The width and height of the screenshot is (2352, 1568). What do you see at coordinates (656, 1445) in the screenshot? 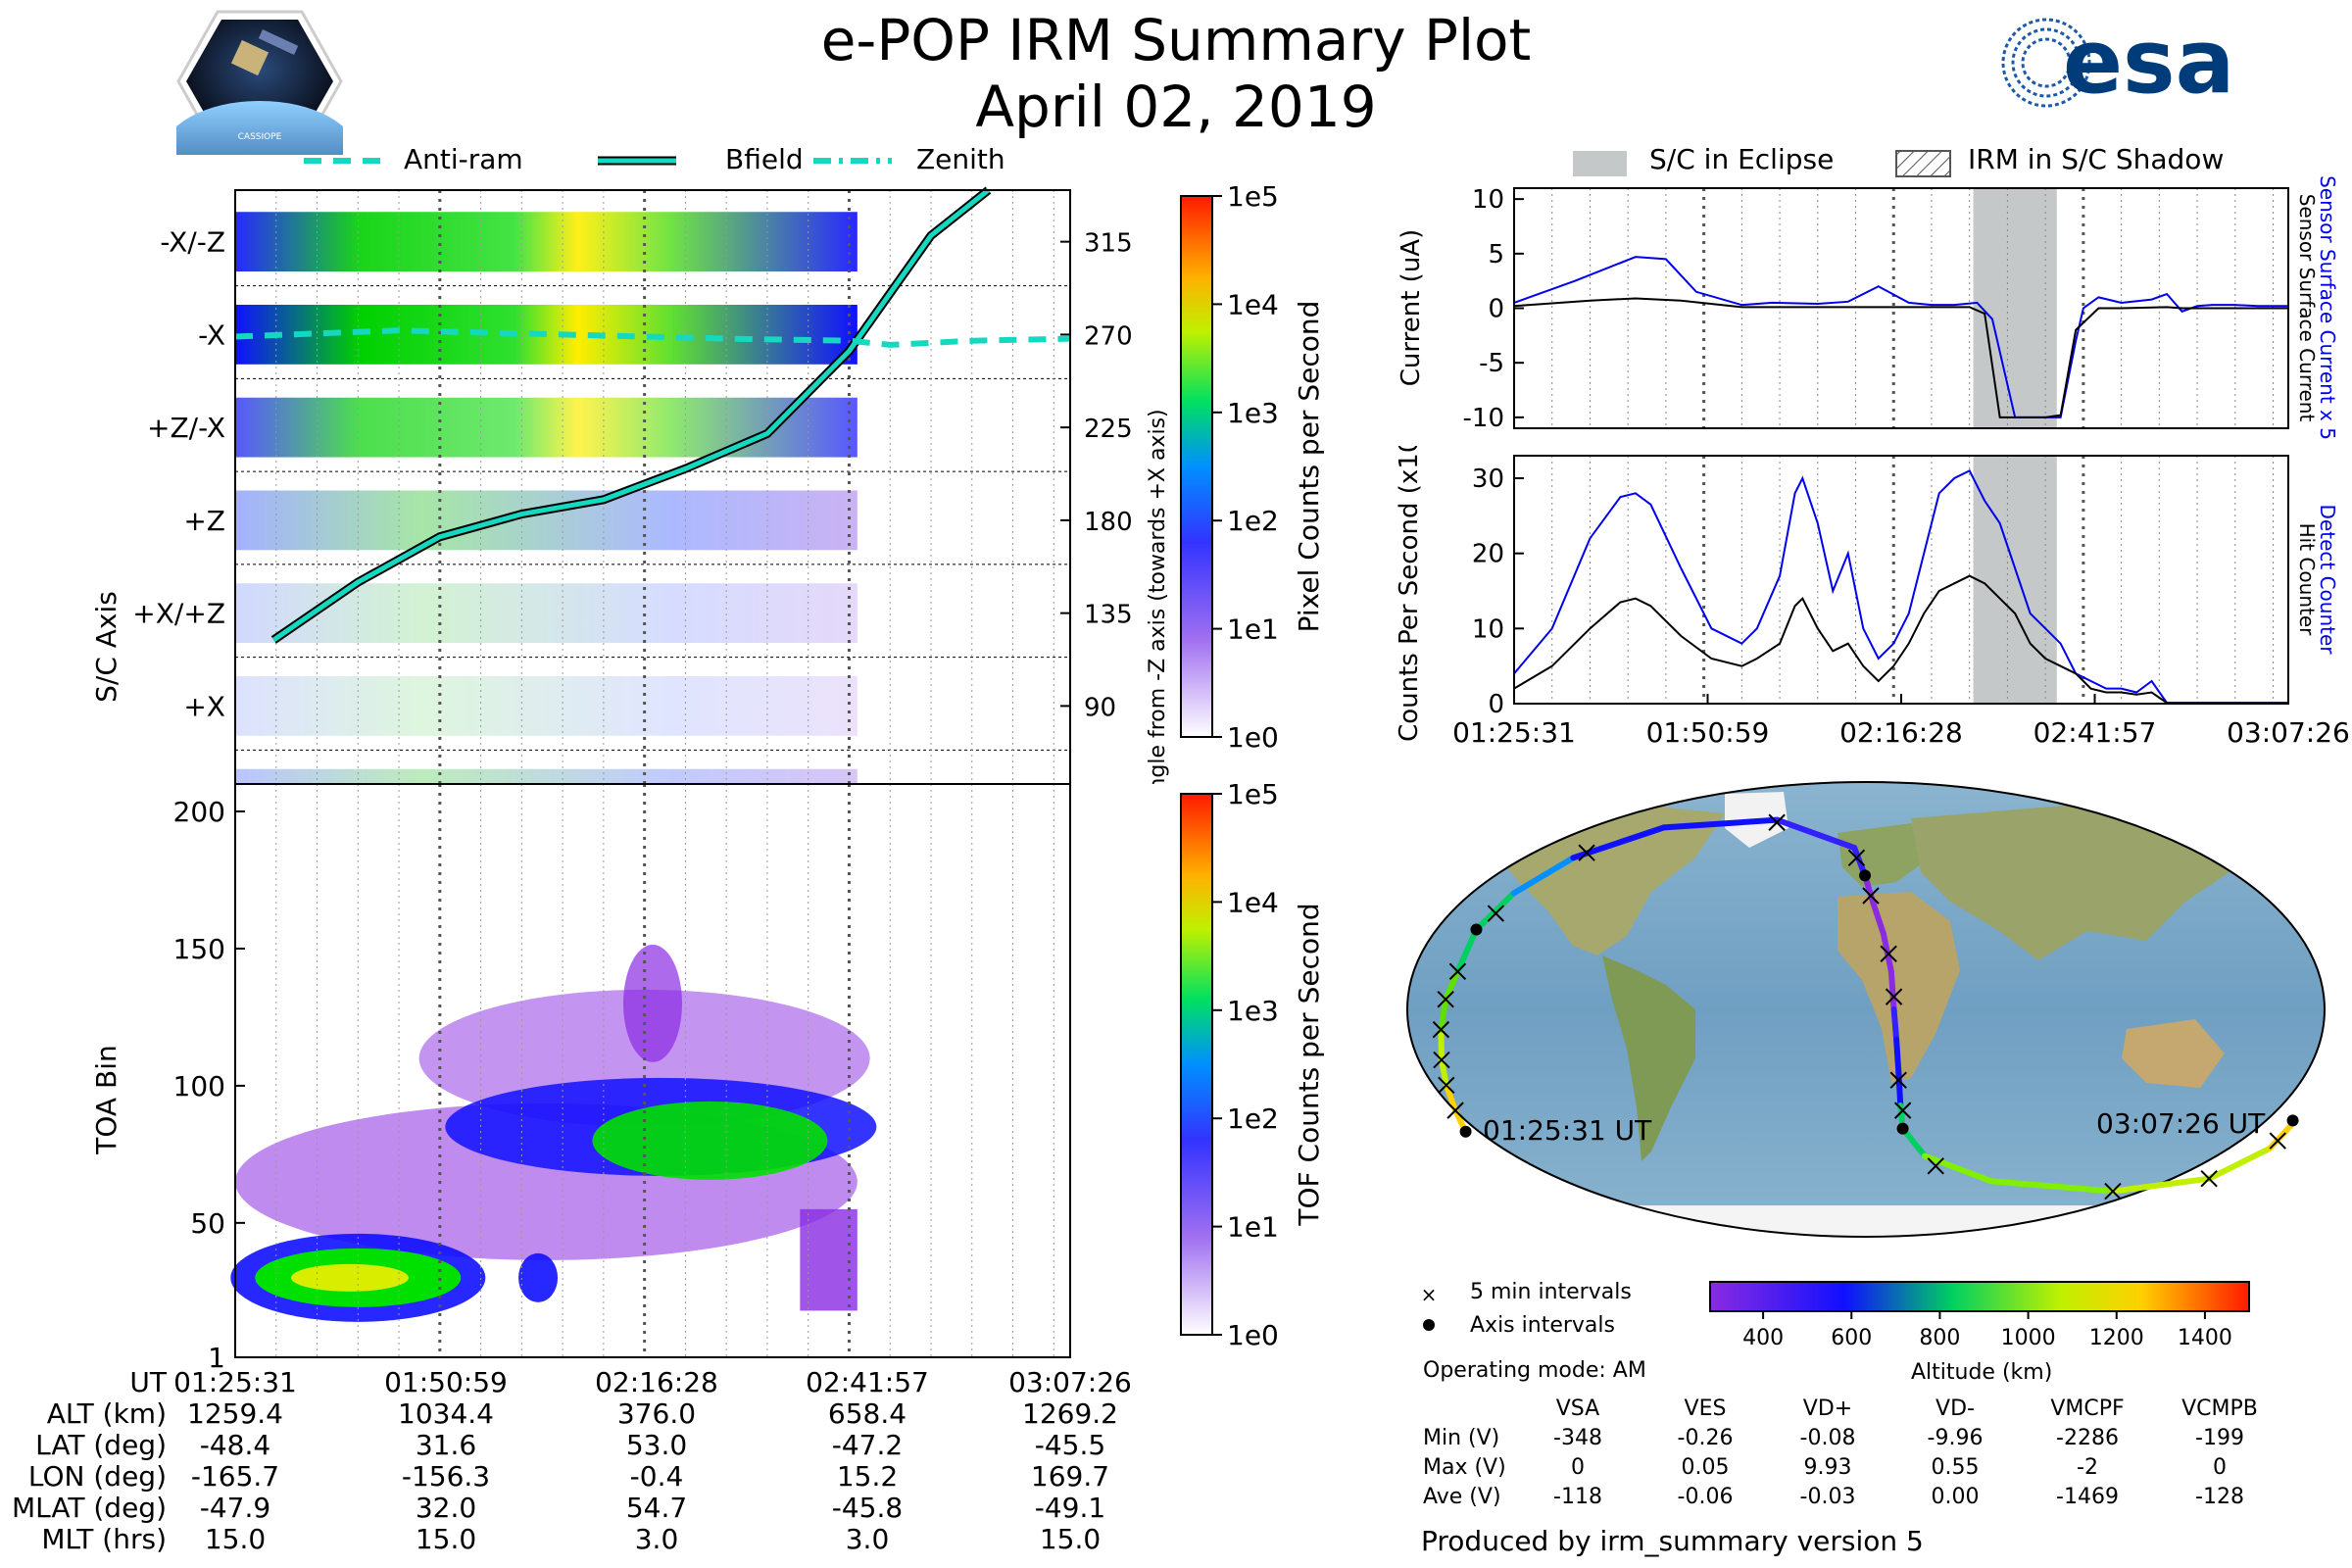
I see `ut-cell: 53.0` at bounding box center [656, 1445].